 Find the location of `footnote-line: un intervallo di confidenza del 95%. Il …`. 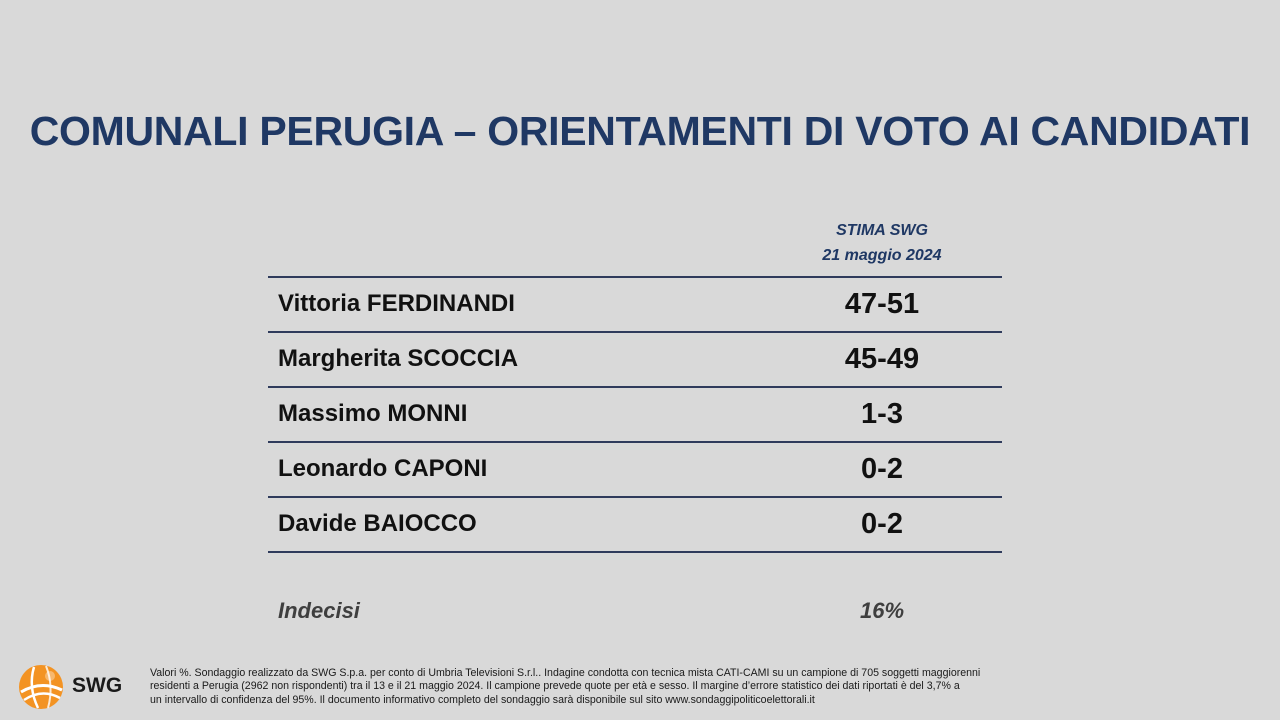

footnote-line: un intervallo di confidenza del 95%. Il … is located at coordinates (482, 699).